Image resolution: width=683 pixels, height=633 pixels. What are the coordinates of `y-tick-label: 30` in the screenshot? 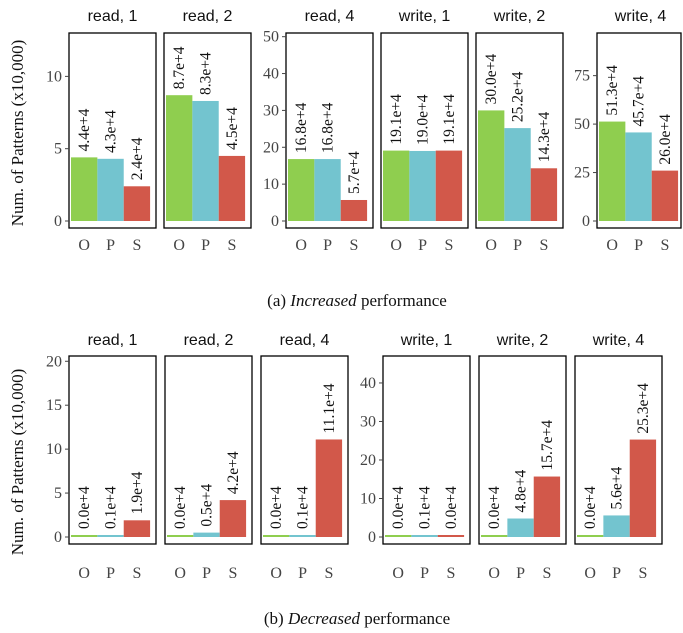 It's located at (368, 421).